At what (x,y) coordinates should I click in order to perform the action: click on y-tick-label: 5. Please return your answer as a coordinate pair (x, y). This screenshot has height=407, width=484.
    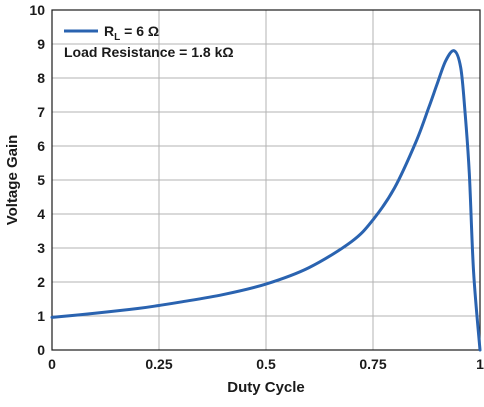
    Looking at the image, I should click on (41, 180).